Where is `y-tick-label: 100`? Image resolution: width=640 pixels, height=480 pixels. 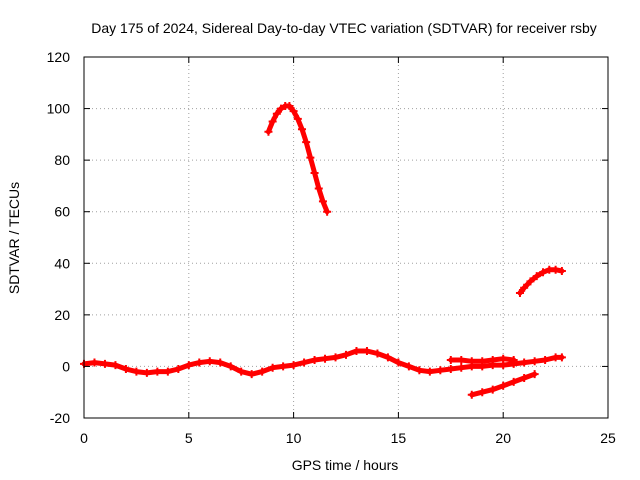
y-tick-label: 100 is located at coordinates (59, 109).